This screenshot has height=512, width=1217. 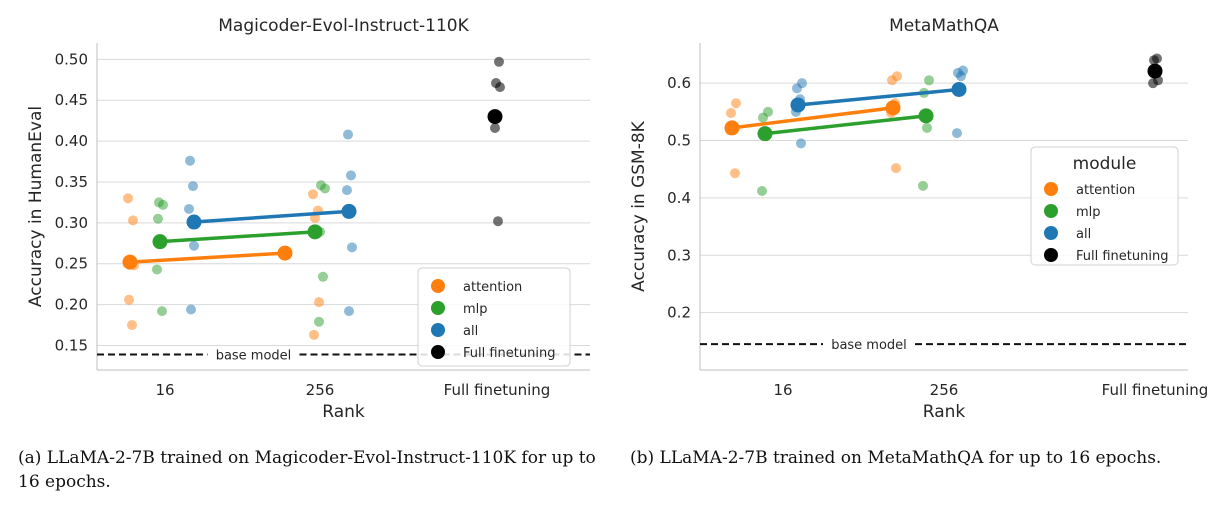 I want to click on x-tick-label: Full finetuning, so click(x=1155, y=390).